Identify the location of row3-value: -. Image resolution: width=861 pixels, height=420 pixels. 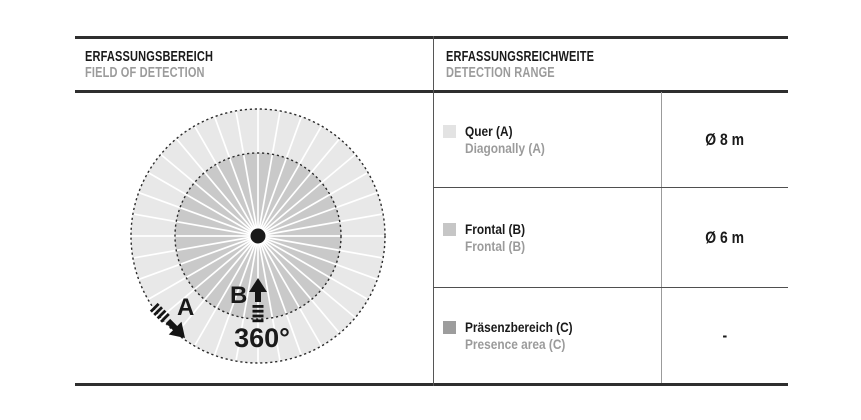
(725, 335).